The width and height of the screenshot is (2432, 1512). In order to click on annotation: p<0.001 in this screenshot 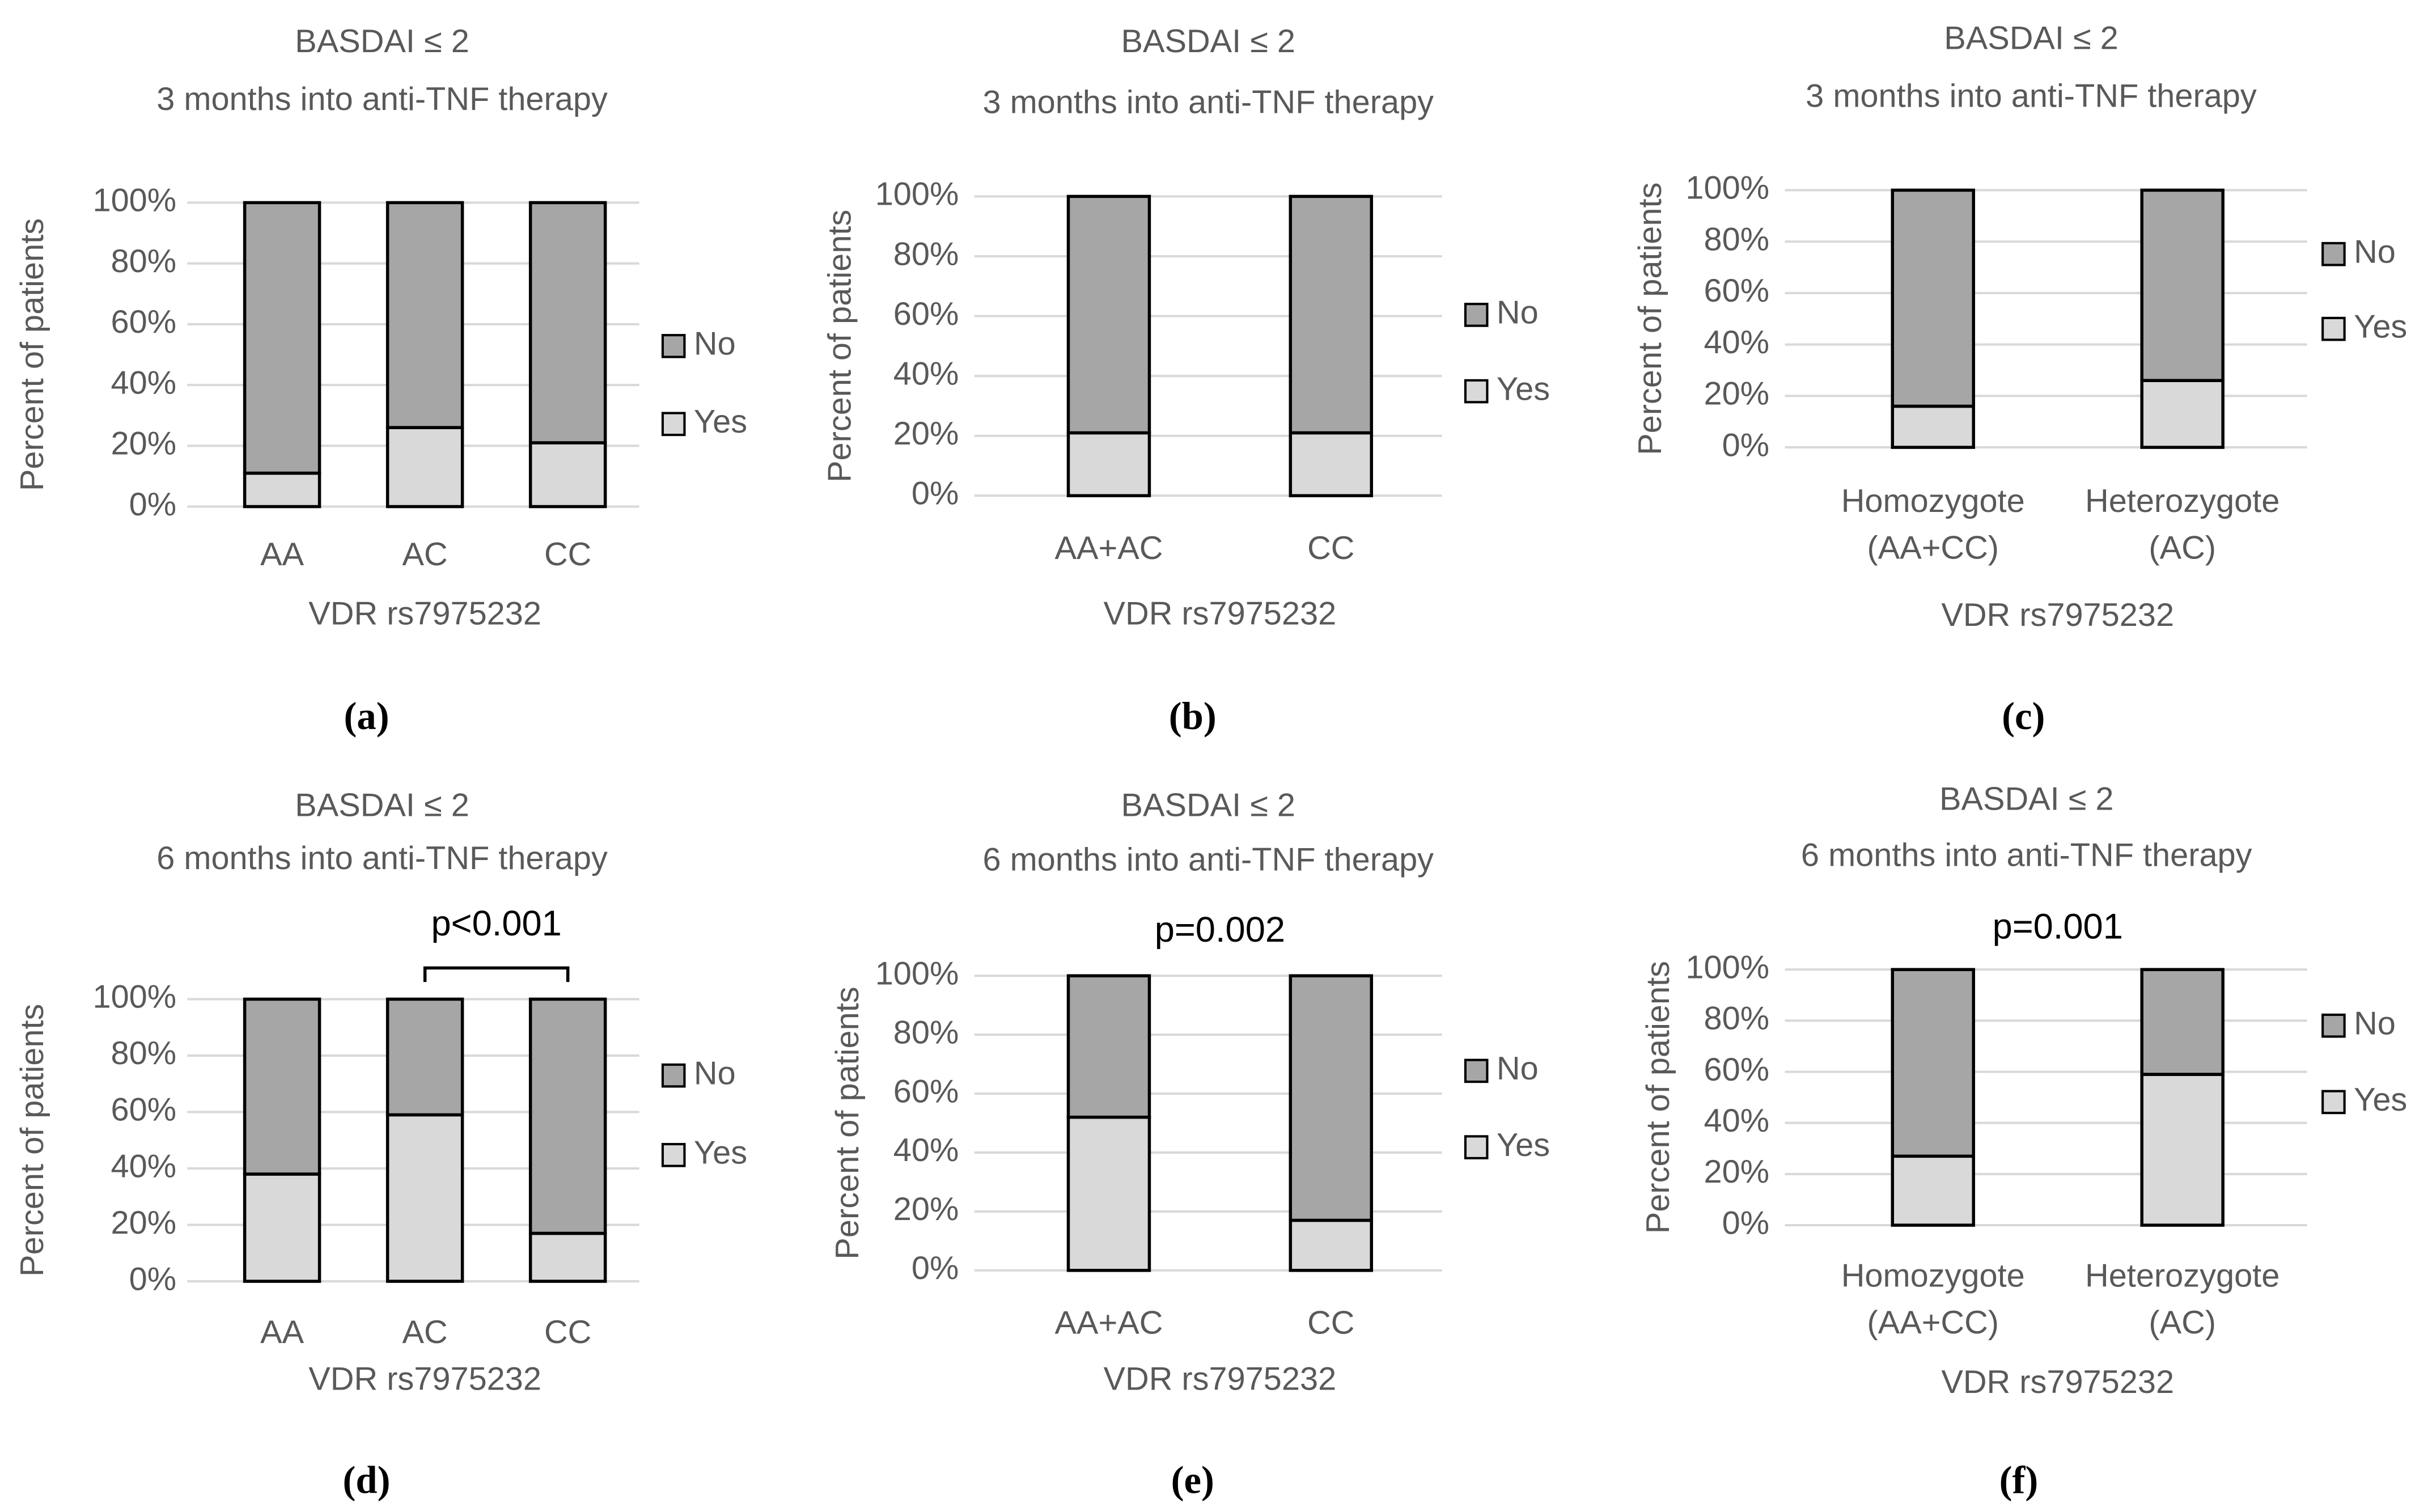, I will do `click(496, 923)`.